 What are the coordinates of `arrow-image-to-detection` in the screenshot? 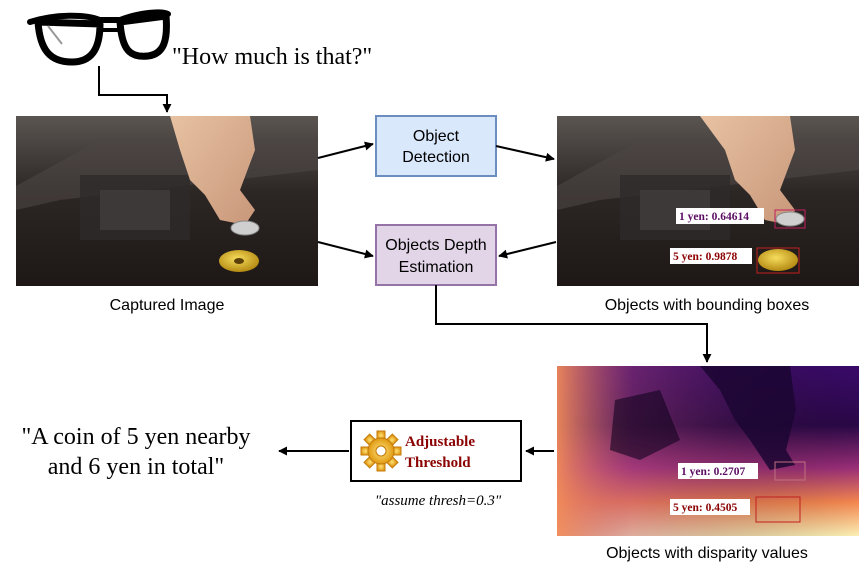 It's located at (345, 150).